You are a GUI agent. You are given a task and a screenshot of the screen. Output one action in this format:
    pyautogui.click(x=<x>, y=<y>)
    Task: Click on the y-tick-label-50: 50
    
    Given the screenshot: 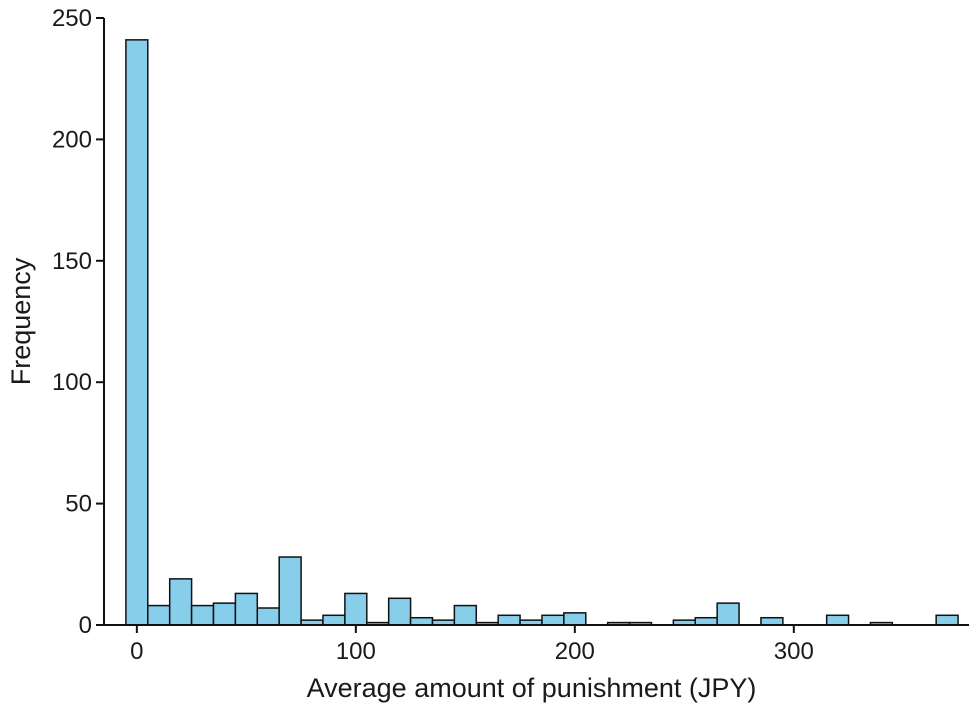 What is the action you would take?
    pyautogui.click(x=78, y=504)
    